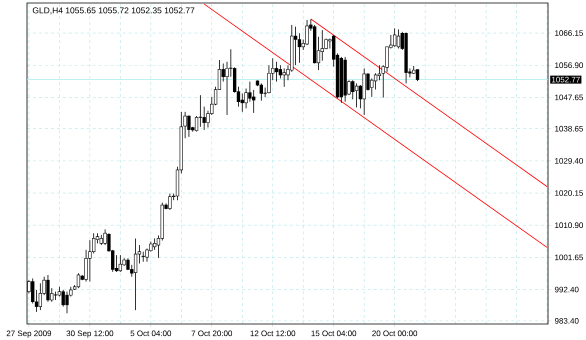 This screenshot has width=586, height=340. What do you see at coordinates (113, 10) in the screenshot?
I see `chart-title: GLD,H4 1055.65 1055.72 1052.35 1052.77` at bounding box center [113, 10].